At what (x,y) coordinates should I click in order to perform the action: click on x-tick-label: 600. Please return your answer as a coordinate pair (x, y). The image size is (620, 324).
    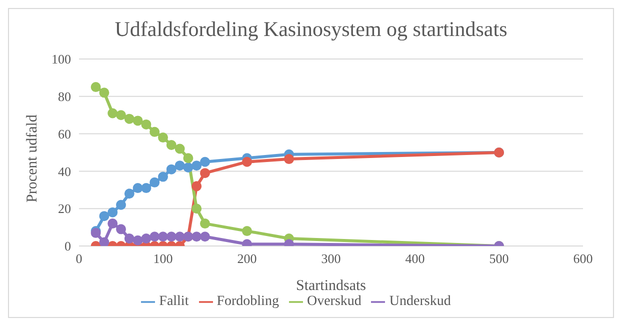
    Looking at the image, I should click on (583, 258).